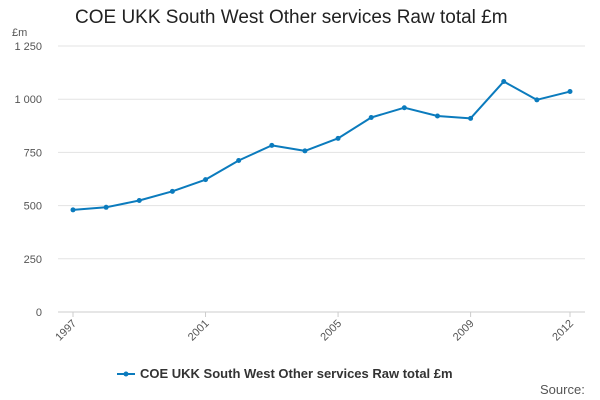 This screenshot has height=400, width=600. Describe the element at coordinates (199, 331) in the screenshot. I see `x-tick-label: 2001` at that location.